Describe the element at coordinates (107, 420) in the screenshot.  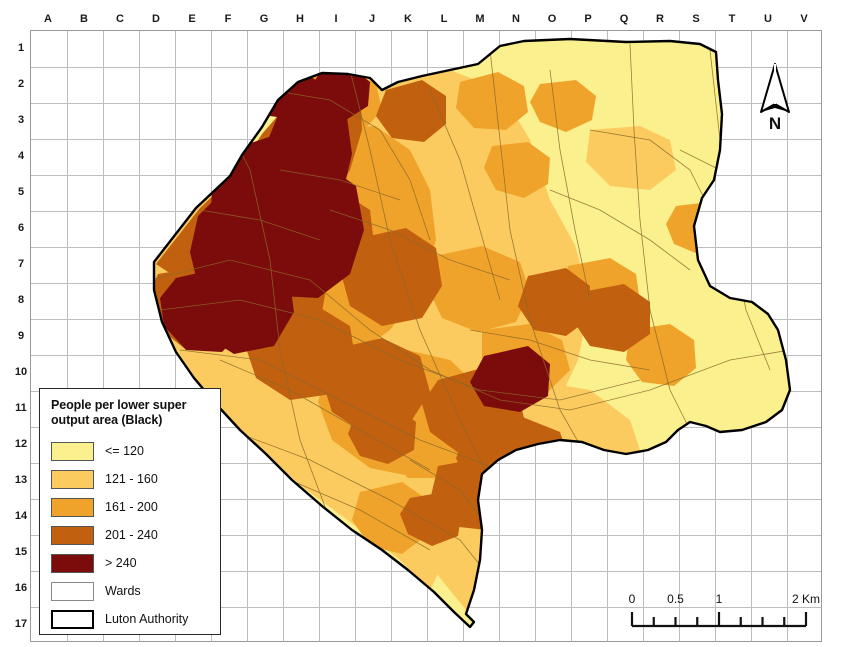
I see `legend-title-line2: output area (Black)` at that location.